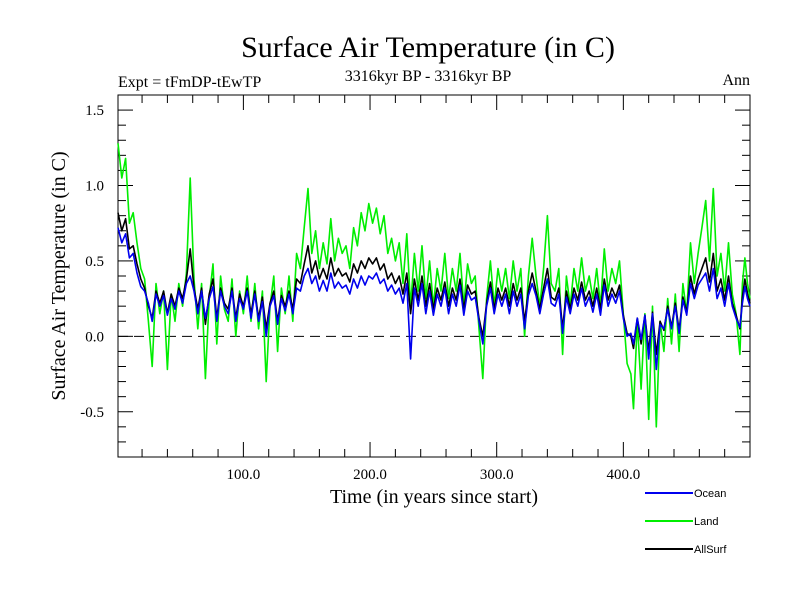 The width and height of the screenshot is (800, 600). Describe the element at coordinates (244, 475) in the screenshot. I see `x-tick-label: 100.0` at that location.